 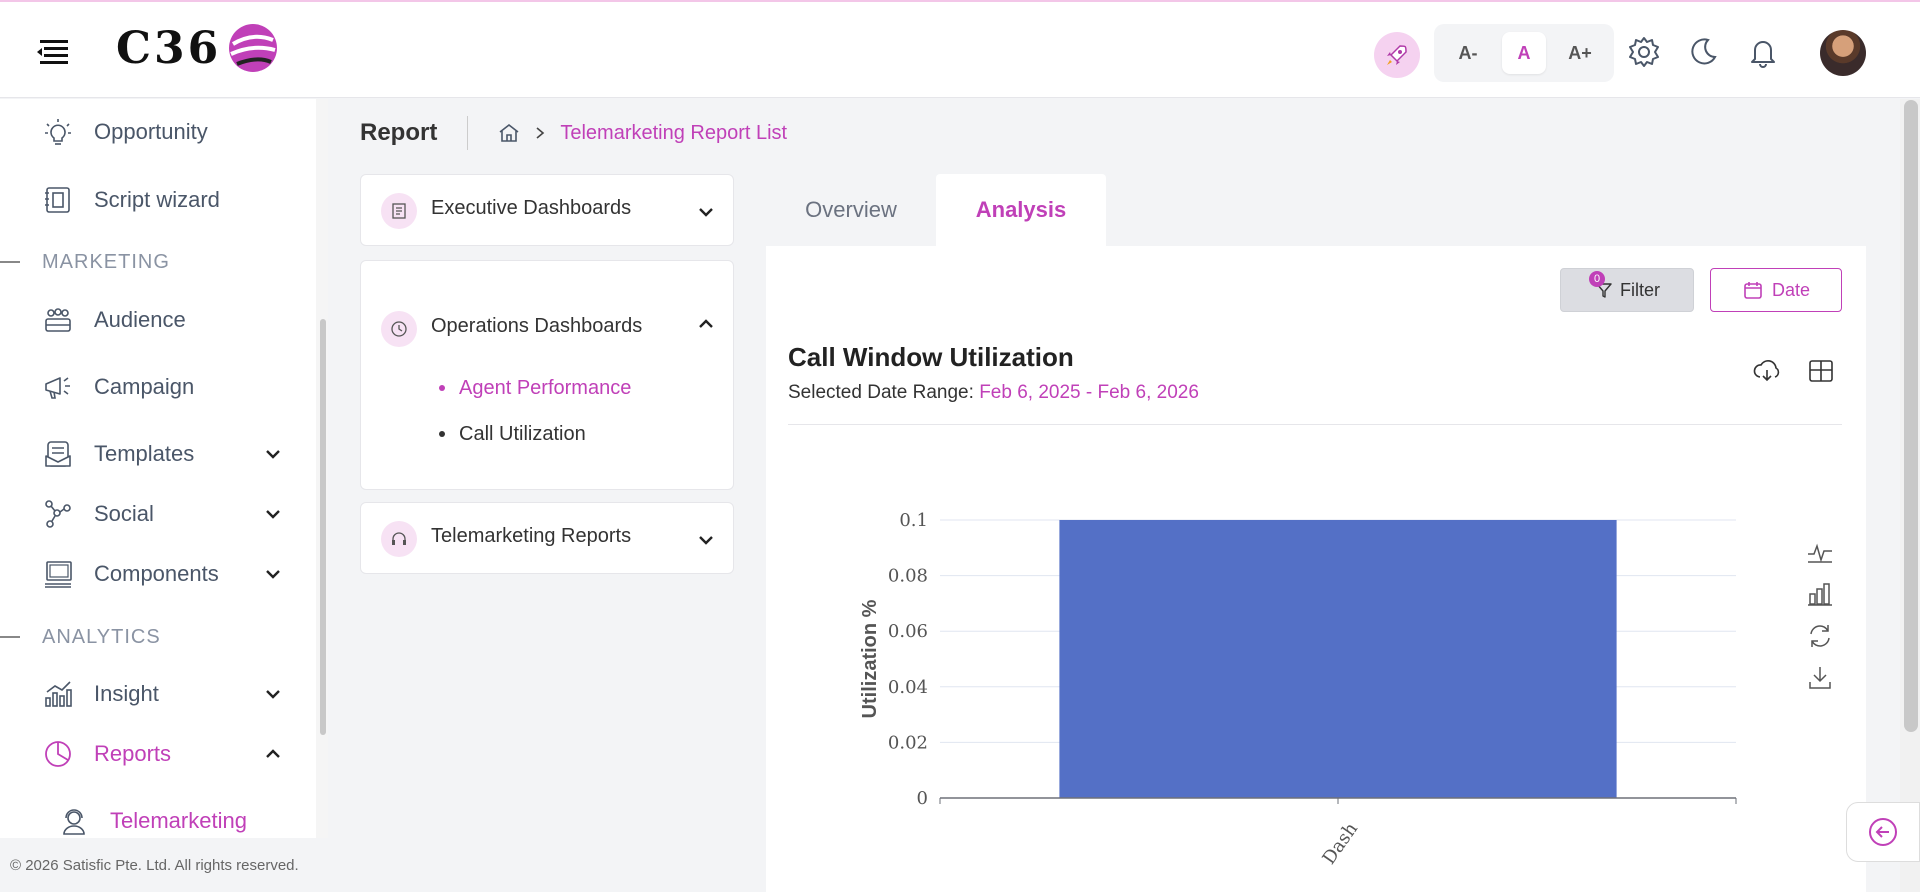 What do you see at coordinates (674, 132) in the screenshot?
I see `breadcrumb-link: Telemarketing Report List` at bounding box center [674, 132].